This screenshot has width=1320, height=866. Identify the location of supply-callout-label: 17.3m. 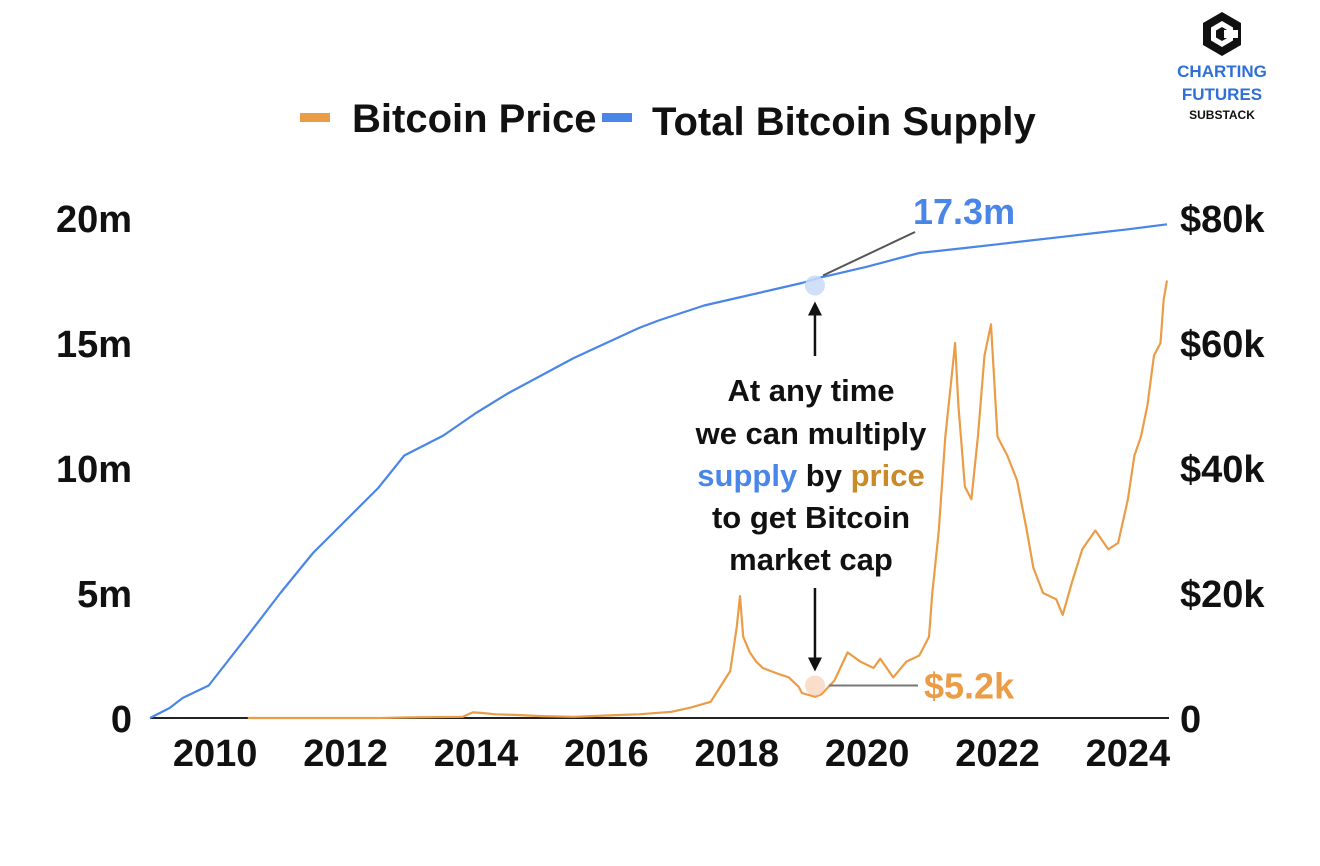
(964, 211).